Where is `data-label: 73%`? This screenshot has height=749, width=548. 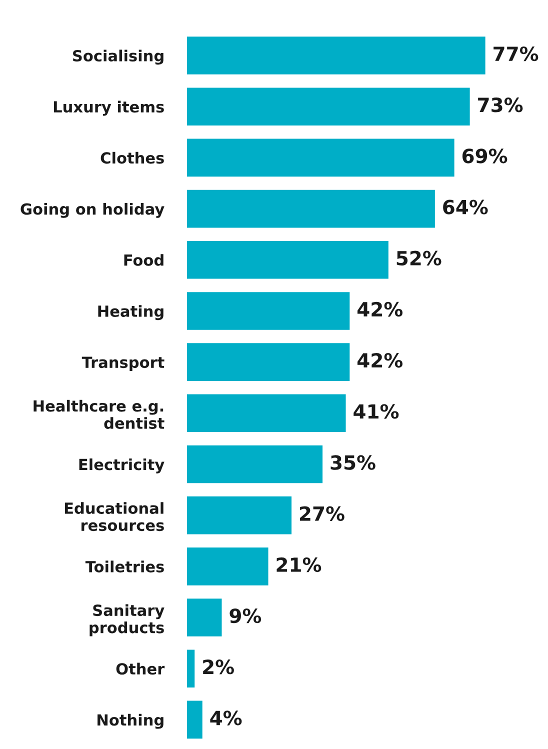
data-label: 73% is located at coordinates (500, 105).